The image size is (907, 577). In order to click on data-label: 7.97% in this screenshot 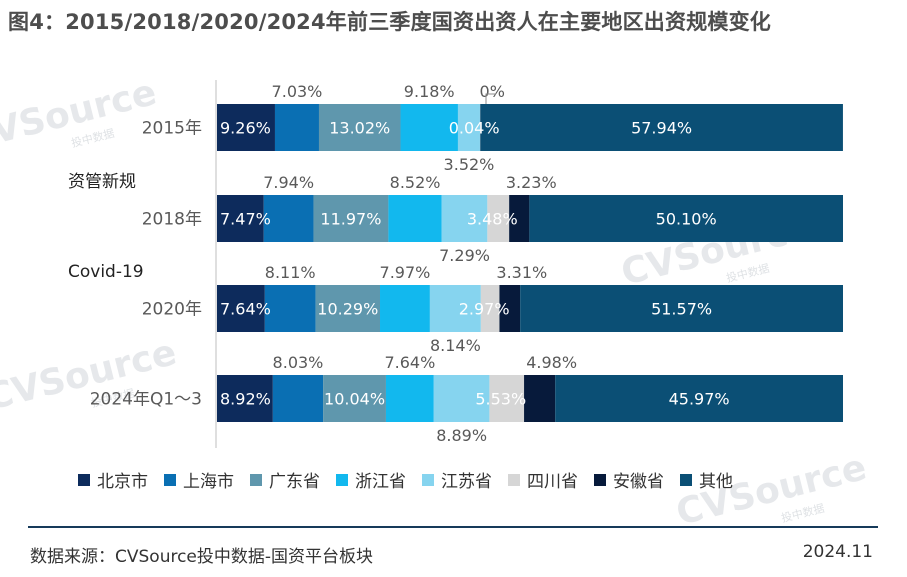, I will do `click(405, 272)`.